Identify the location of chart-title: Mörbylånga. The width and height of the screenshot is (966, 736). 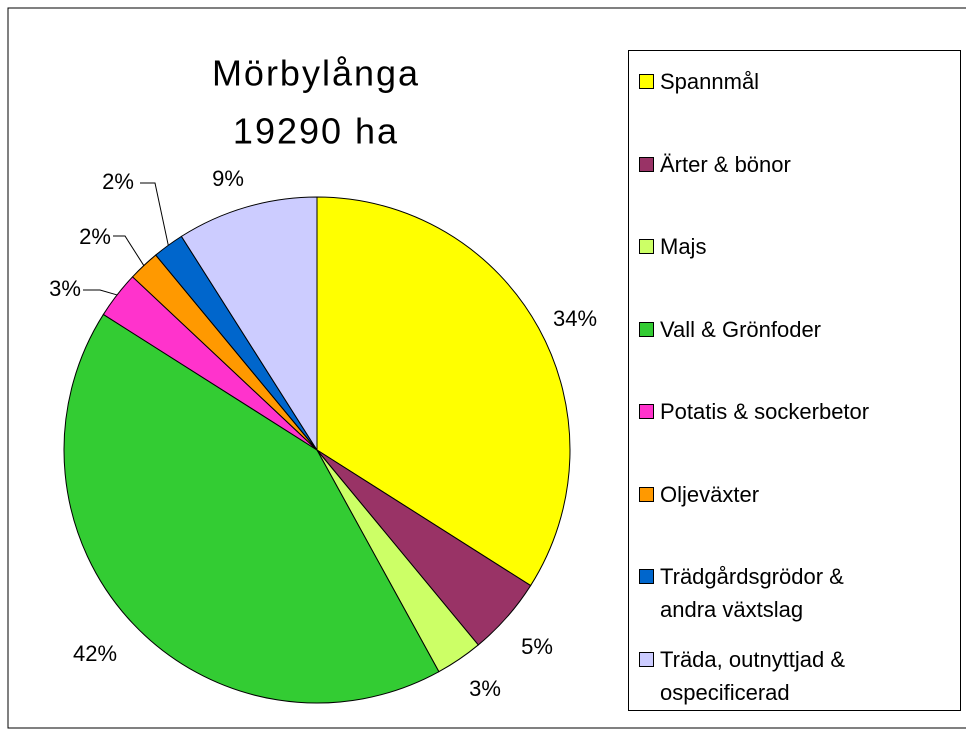
(316, 73).